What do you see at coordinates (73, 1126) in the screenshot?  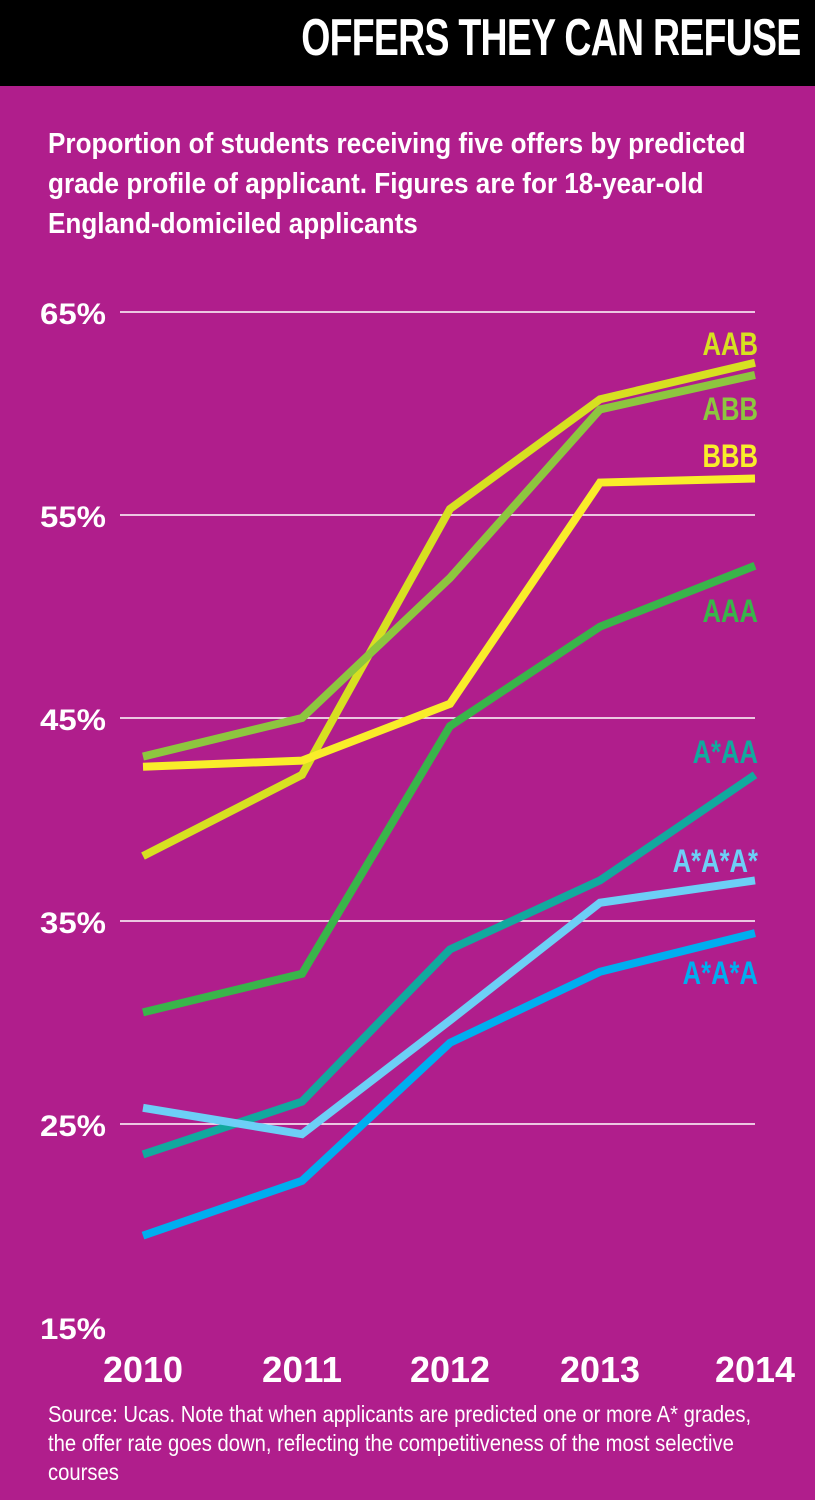 I see `y-tick-label: 25%` at bounding box center [73, 1126].